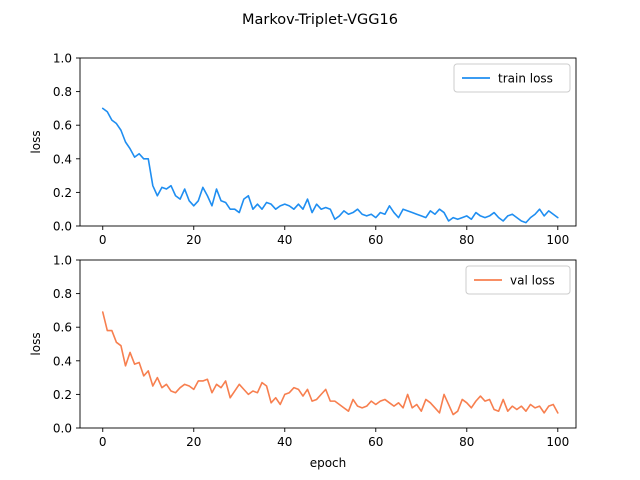 This screenshot has width=640, height=480. I want to click on legend: train loss, so click(512, 78).